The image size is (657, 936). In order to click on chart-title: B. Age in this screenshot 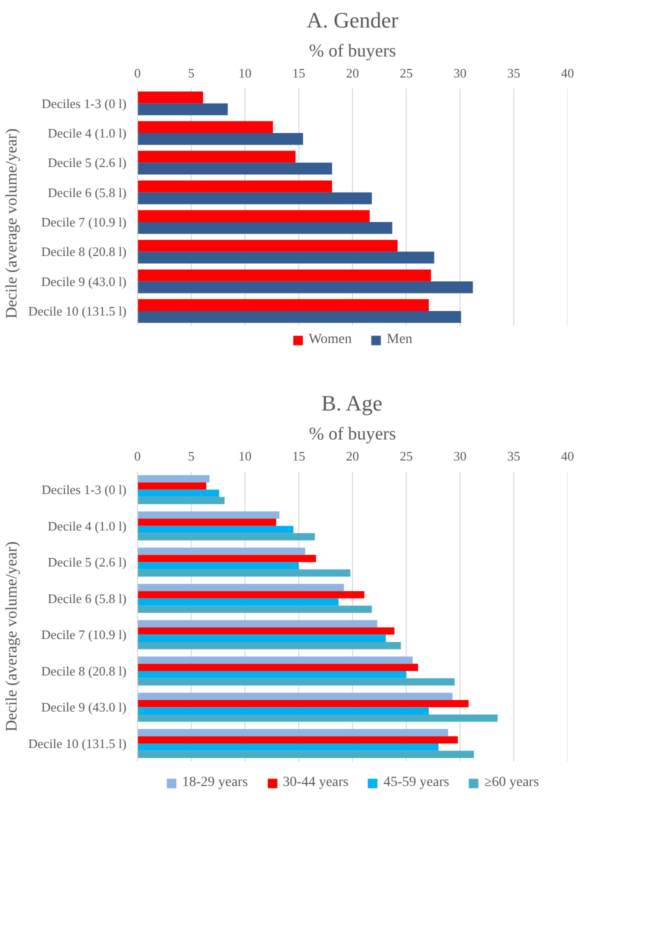, I will do `click(351, 403)`.